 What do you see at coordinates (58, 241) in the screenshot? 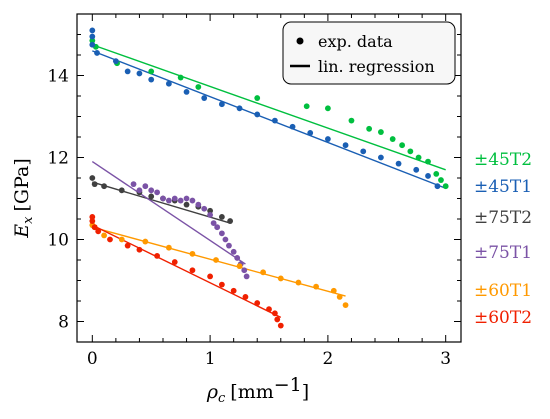
I see `y-tick-label: 10` at bounding box center [58, 241].